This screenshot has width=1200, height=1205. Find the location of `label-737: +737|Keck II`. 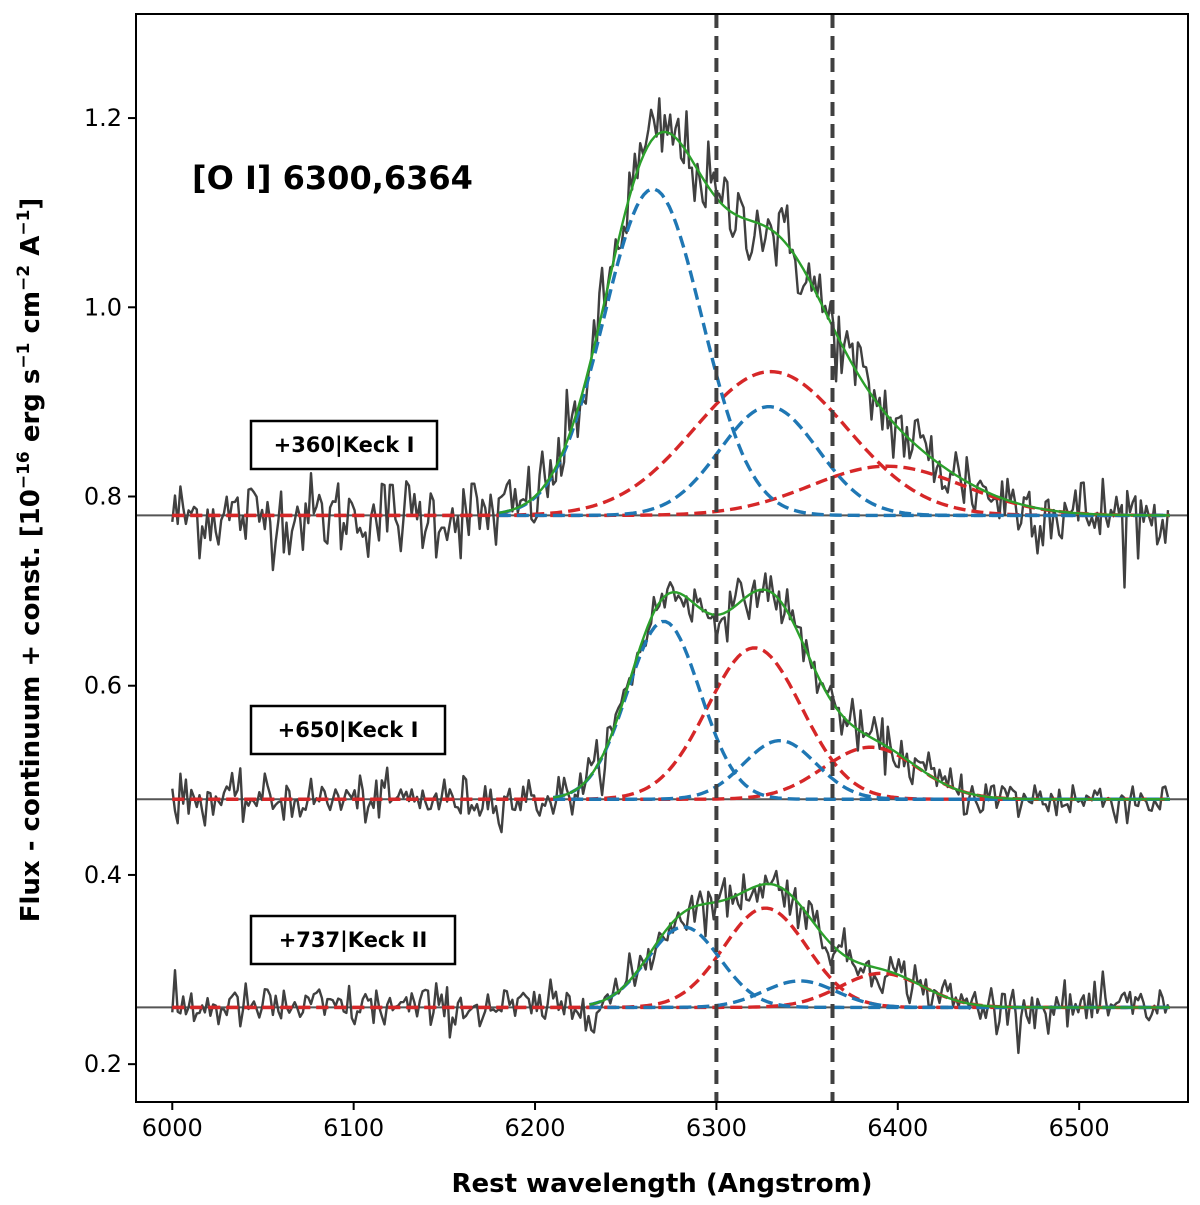

label-737: +737|Keck II is located at coordinates (353, 940).